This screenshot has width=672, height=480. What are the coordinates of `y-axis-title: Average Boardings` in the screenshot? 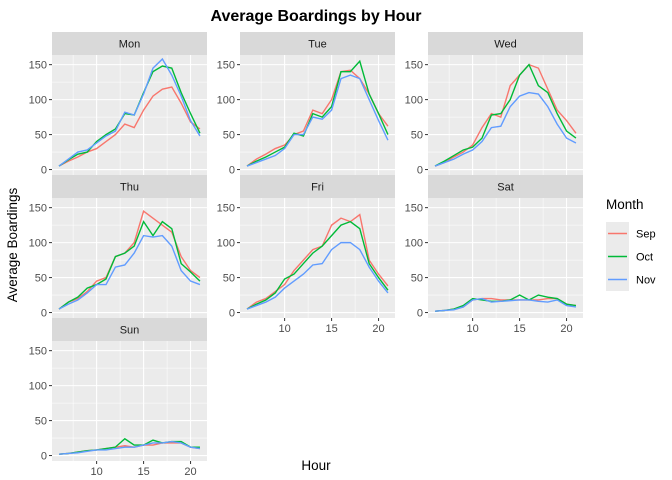 It's located at (12, 244).